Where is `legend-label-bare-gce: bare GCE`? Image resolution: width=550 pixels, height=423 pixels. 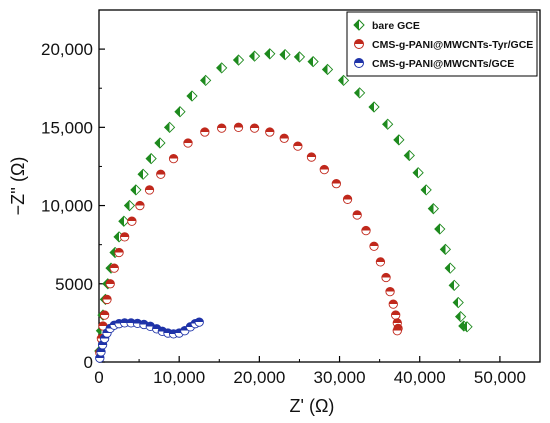
legend-label-bare-gce: bare GCE is located at coordinates (396, 26).